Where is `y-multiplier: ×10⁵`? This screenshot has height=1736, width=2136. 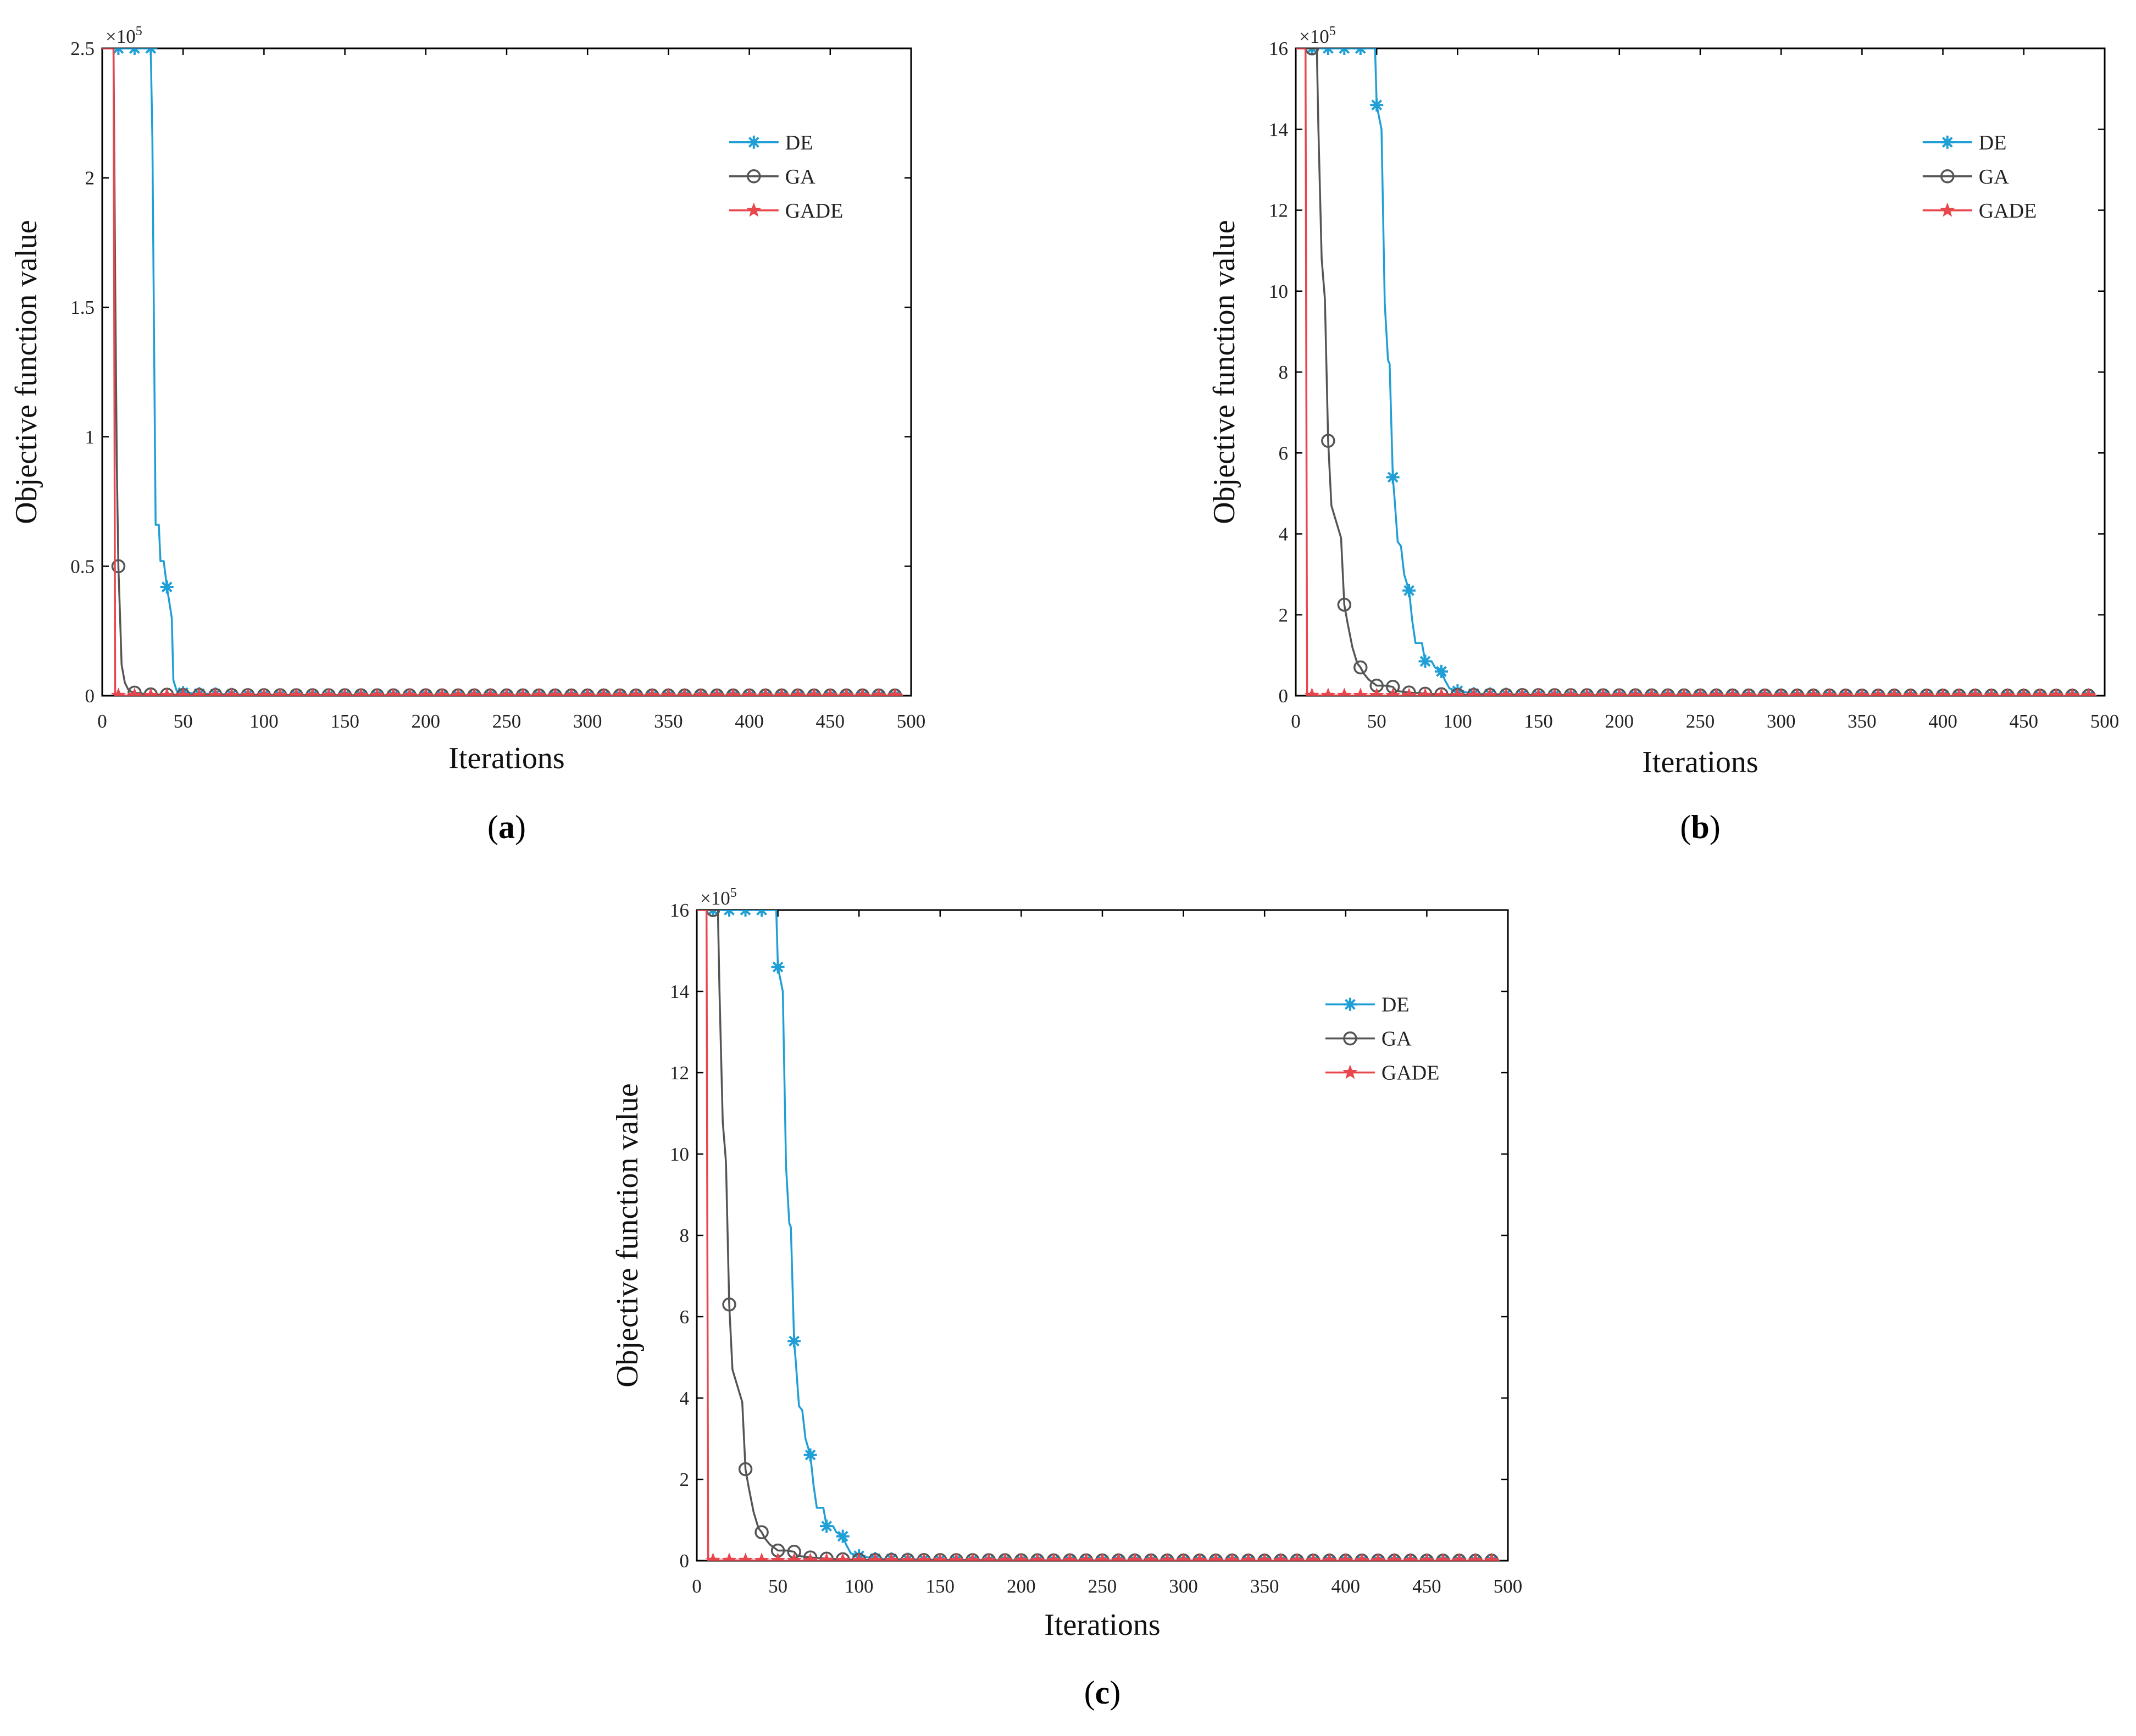
y-multiplier: ×10⁵ is located at coordinates (718, 897).